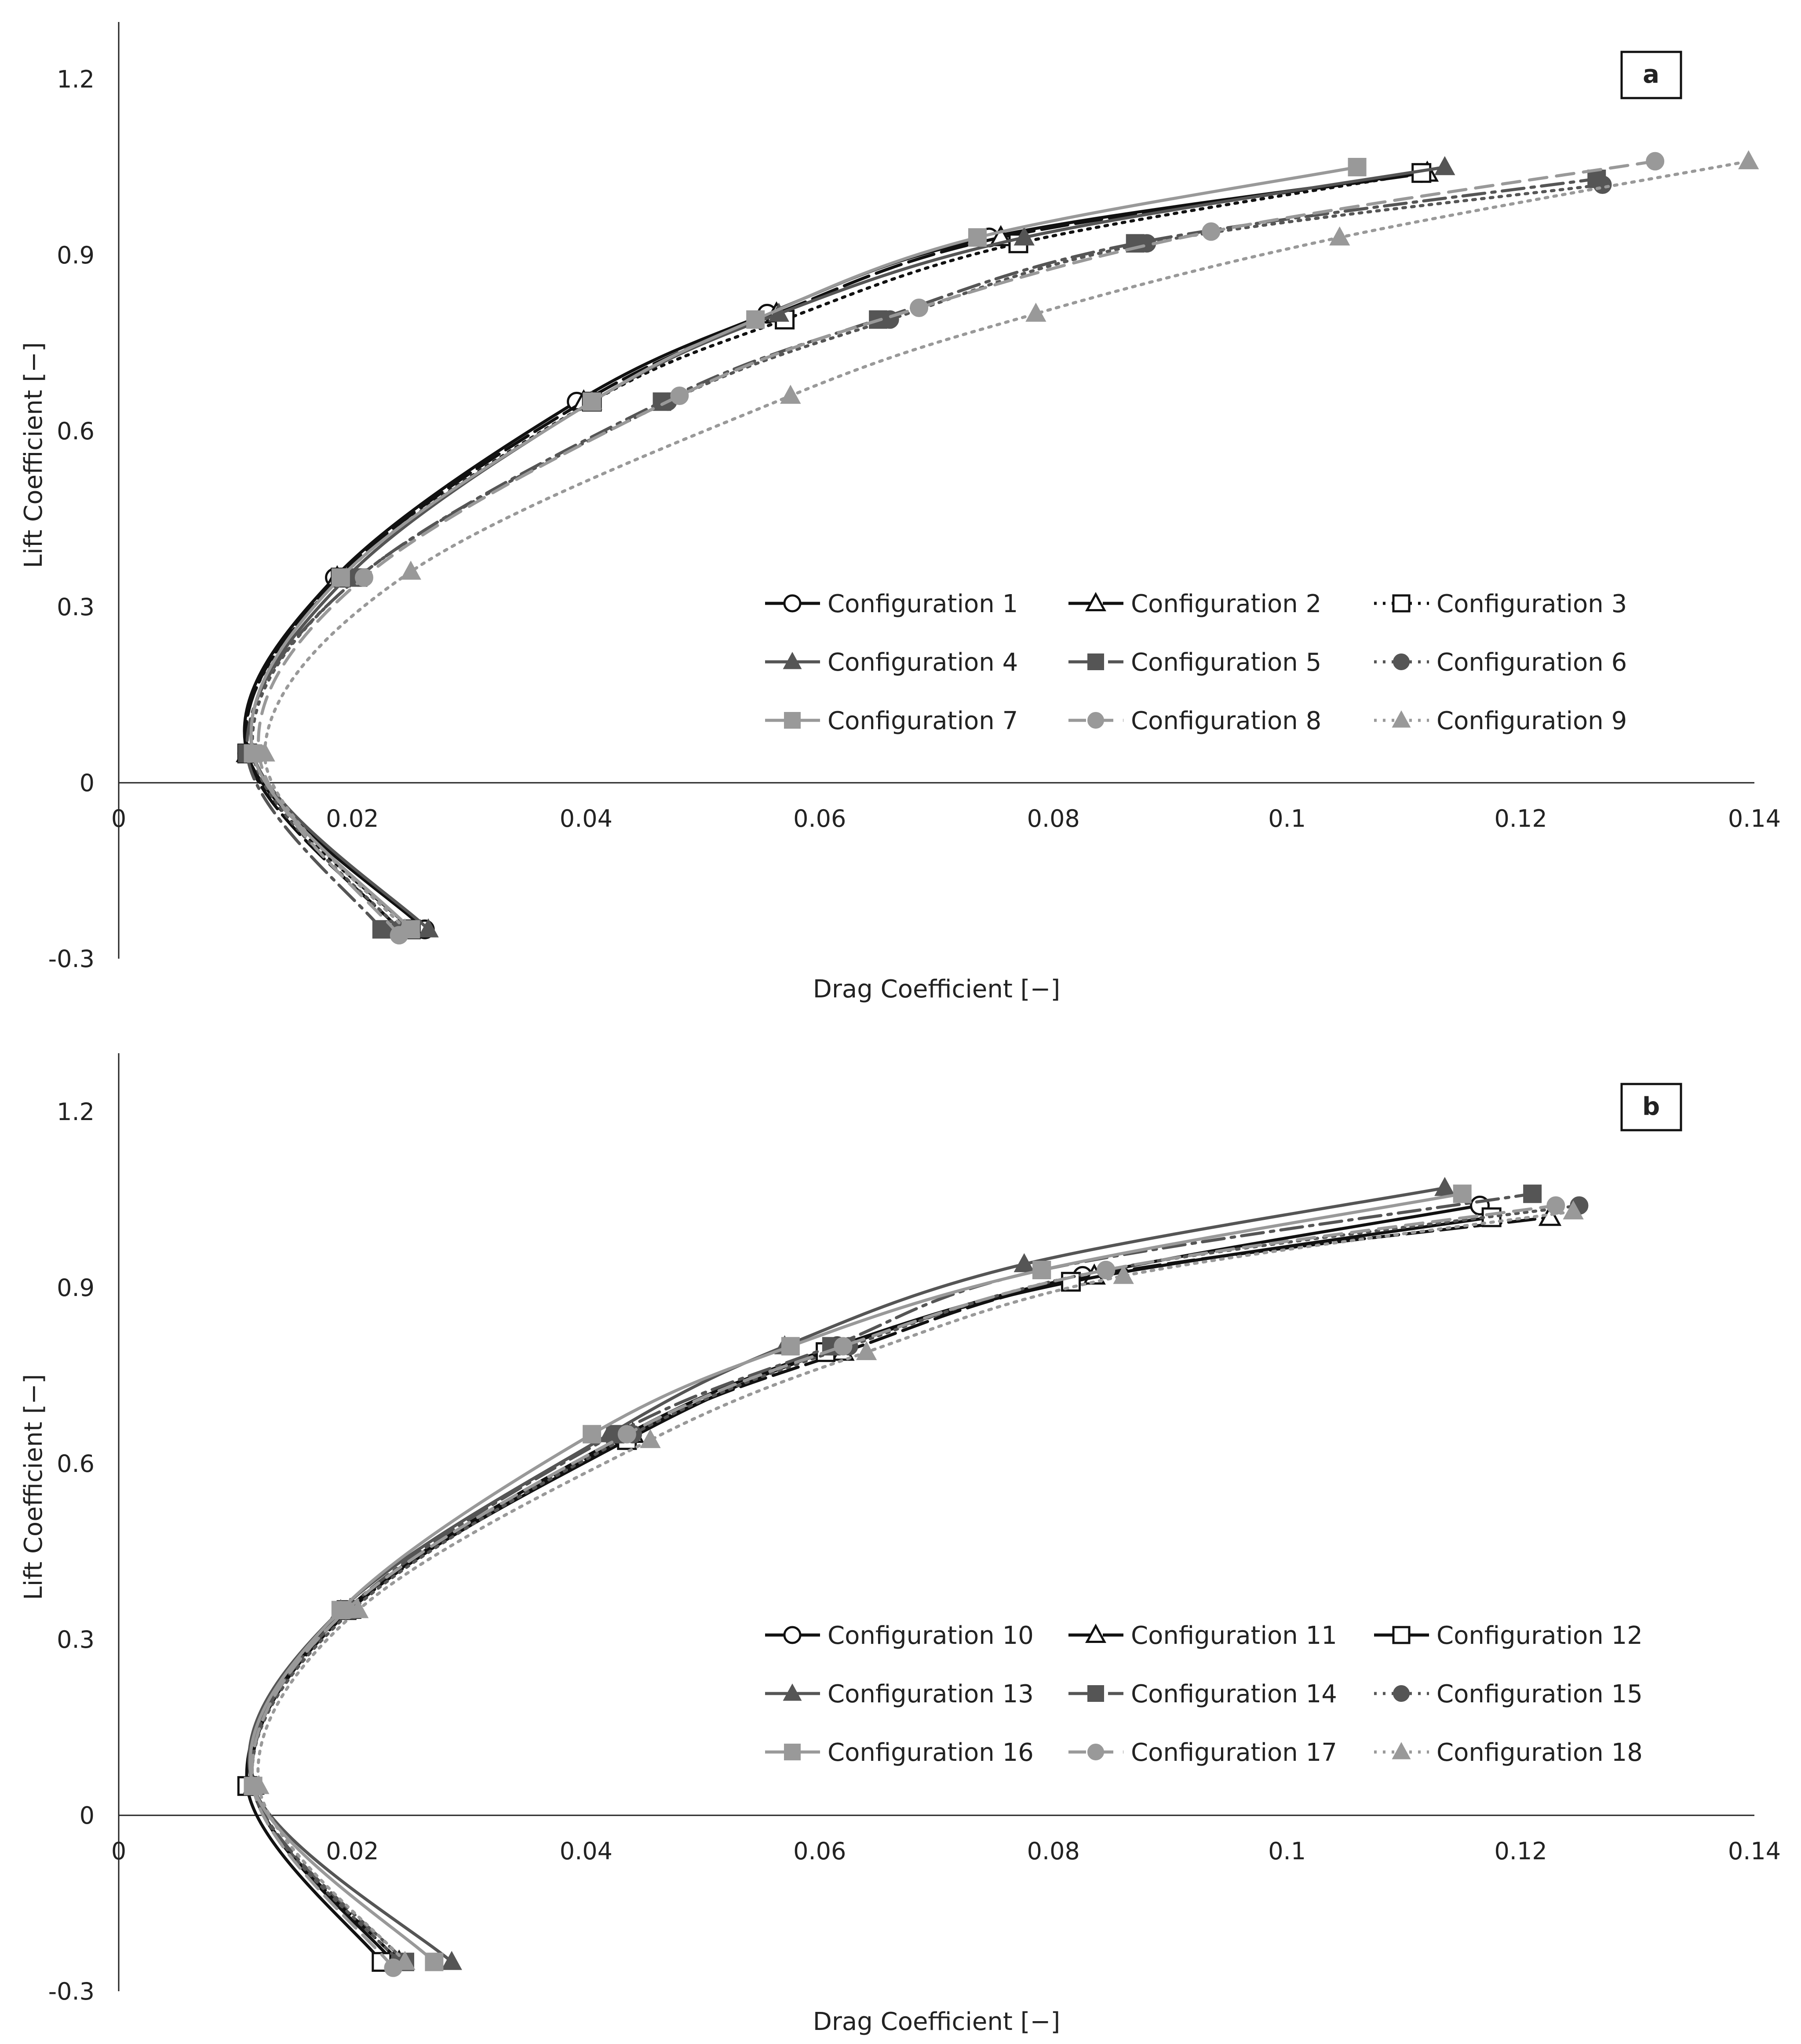 Image resolution: width=1801 pixels, height=2044 pixels. What do you see at coordinates (76, 79) in the screenshot?
I see `y-tick-label: 1.2` at bounding box center [76, 79].